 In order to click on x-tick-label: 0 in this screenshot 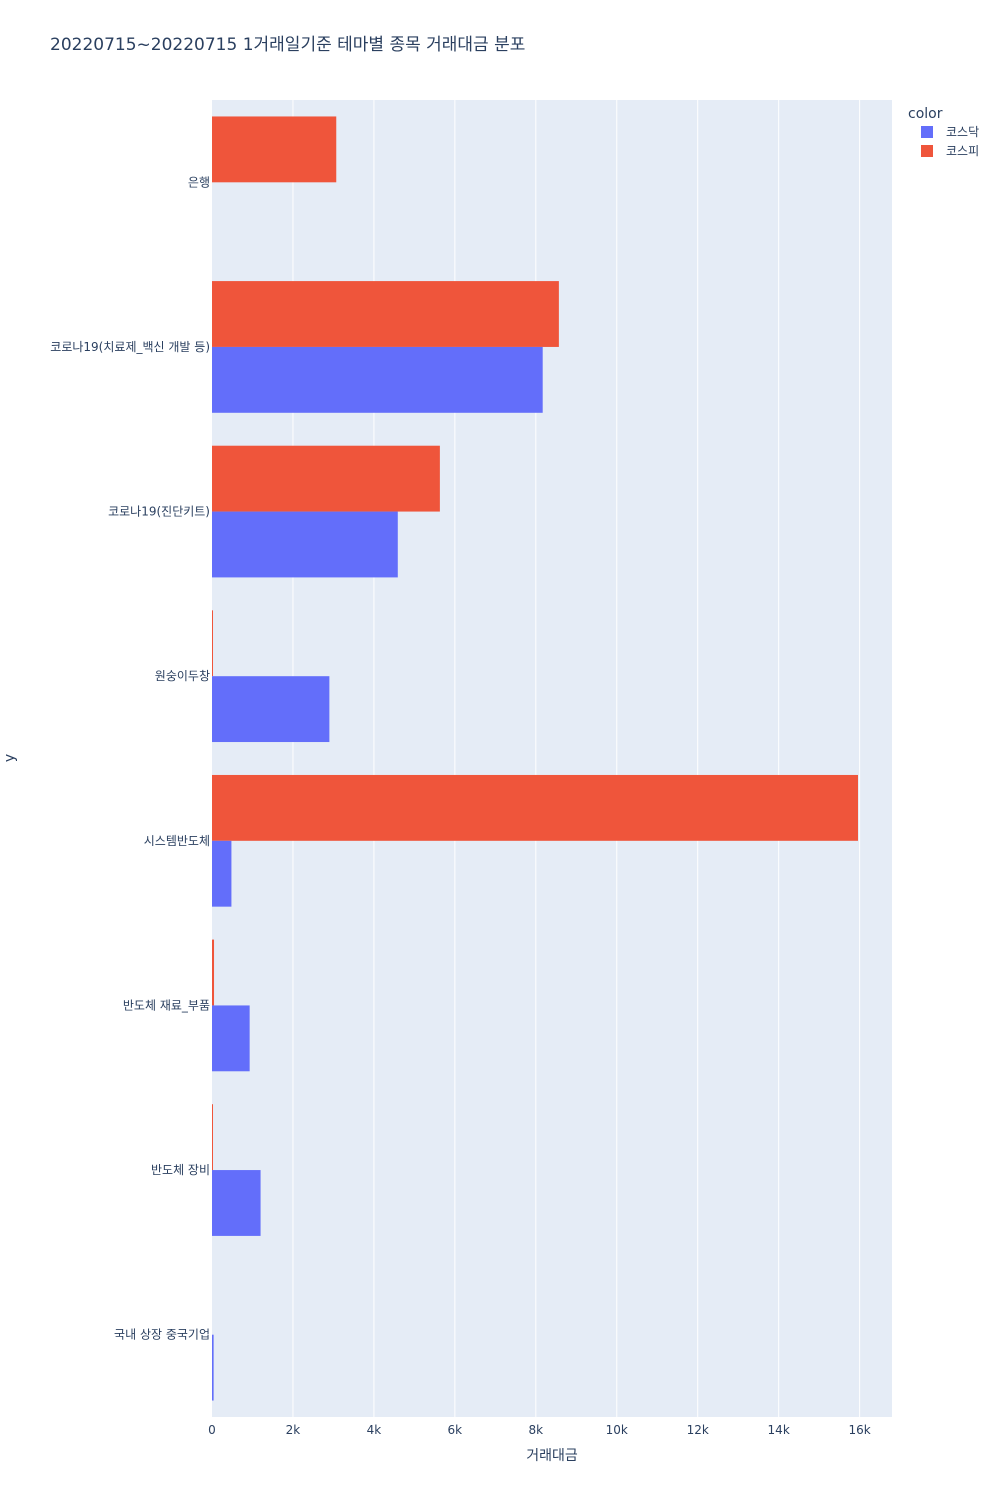, I will do `click(212, 1430)`.